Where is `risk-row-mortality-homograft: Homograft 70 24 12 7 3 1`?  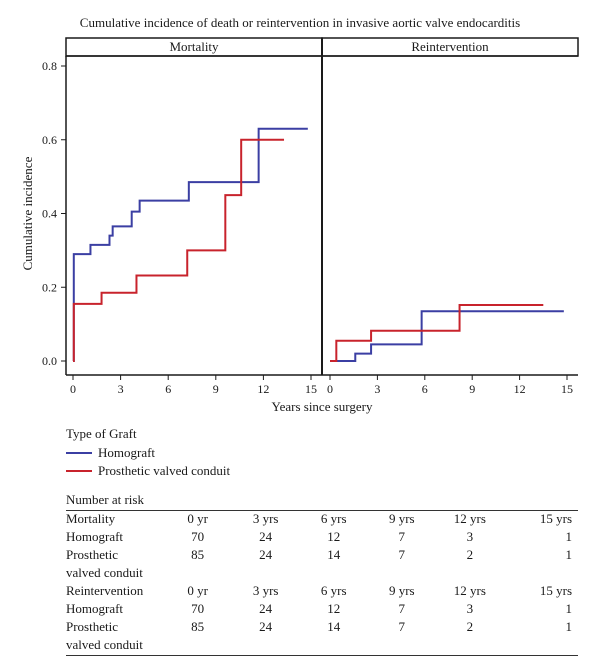 risk-row-mortality-homograft: Homograft 70 24 12 7 3 1 is located at coordinates (322, 538).